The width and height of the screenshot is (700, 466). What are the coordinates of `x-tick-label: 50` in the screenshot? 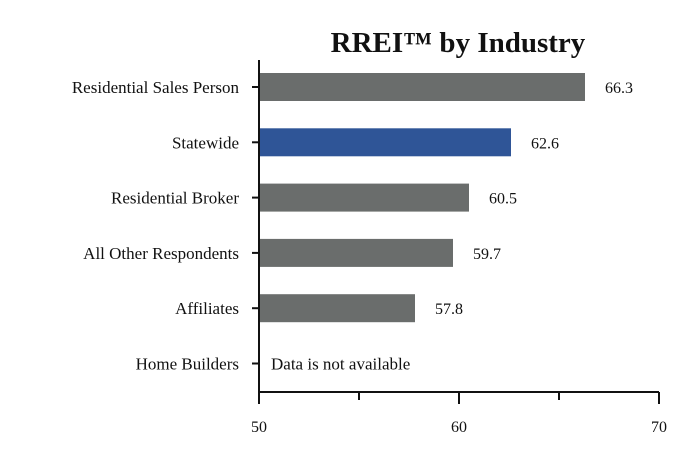 It's located at (259, 427).